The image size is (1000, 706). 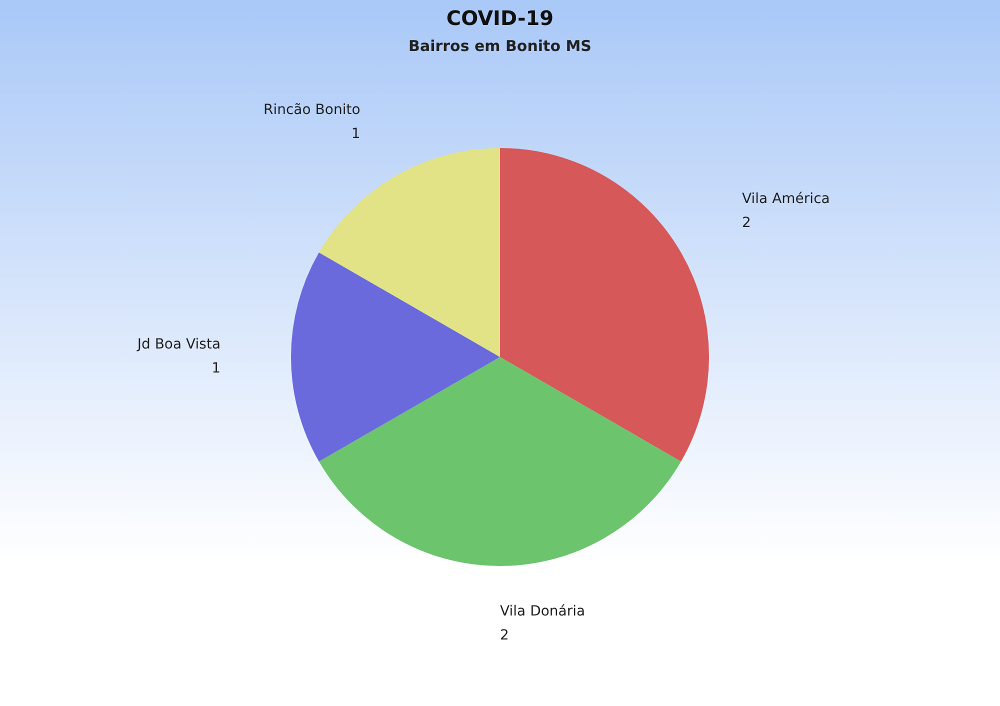 What do you see at coordinates (500, 45) in the screenshot?
I see `chart-subtitle: Bairros em Bonito MS` at bounding box center [500, 45].